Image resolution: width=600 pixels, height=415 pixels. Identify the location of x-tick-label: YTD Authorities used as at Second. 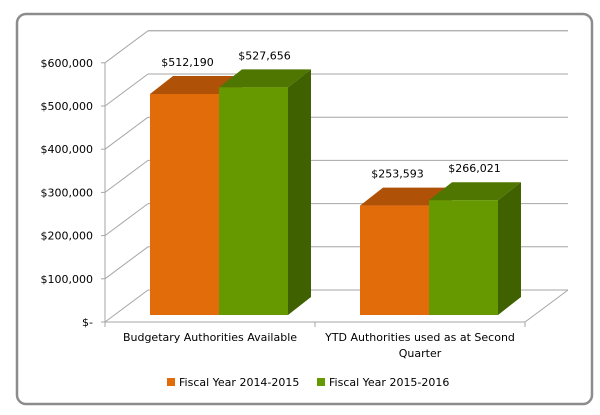
(419, 337).